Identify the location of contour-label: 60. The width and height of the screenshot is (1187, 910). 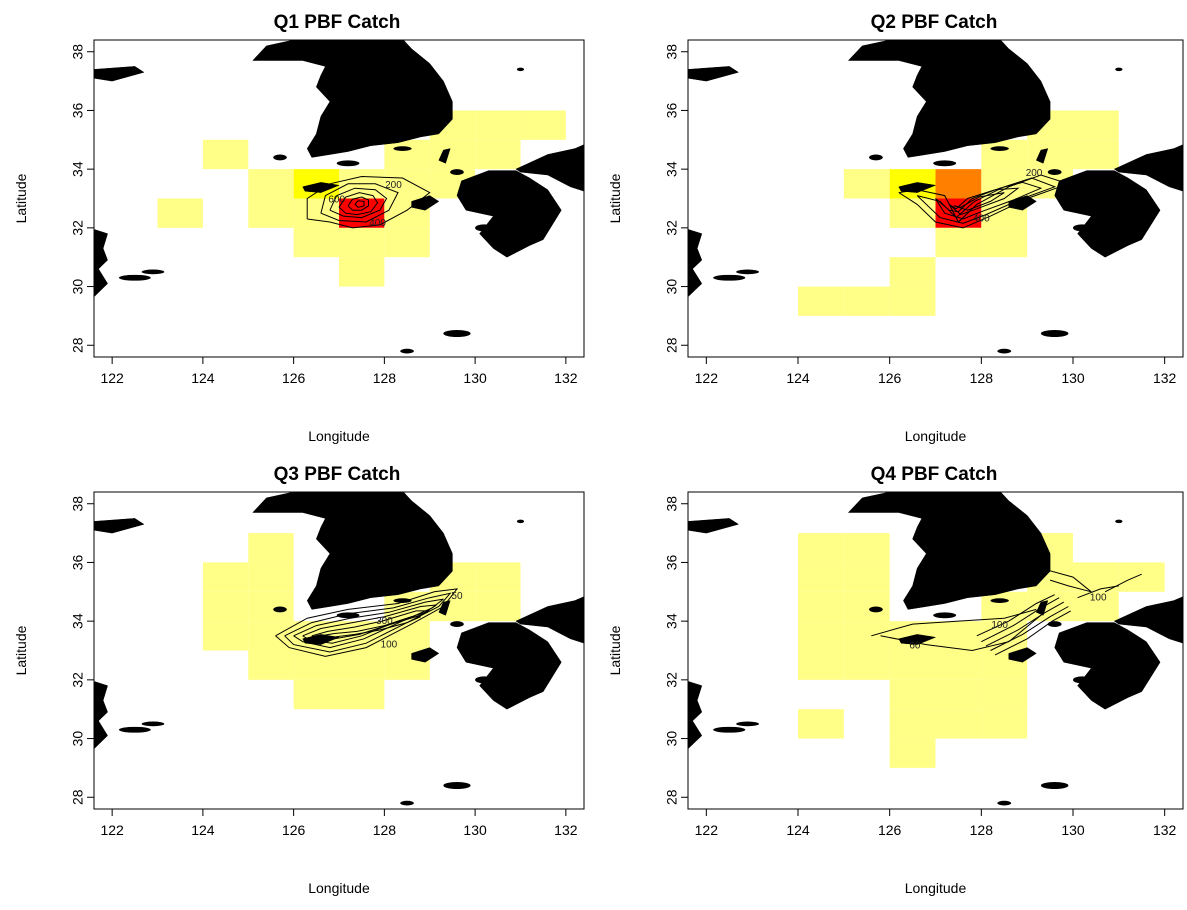
(915, 646).